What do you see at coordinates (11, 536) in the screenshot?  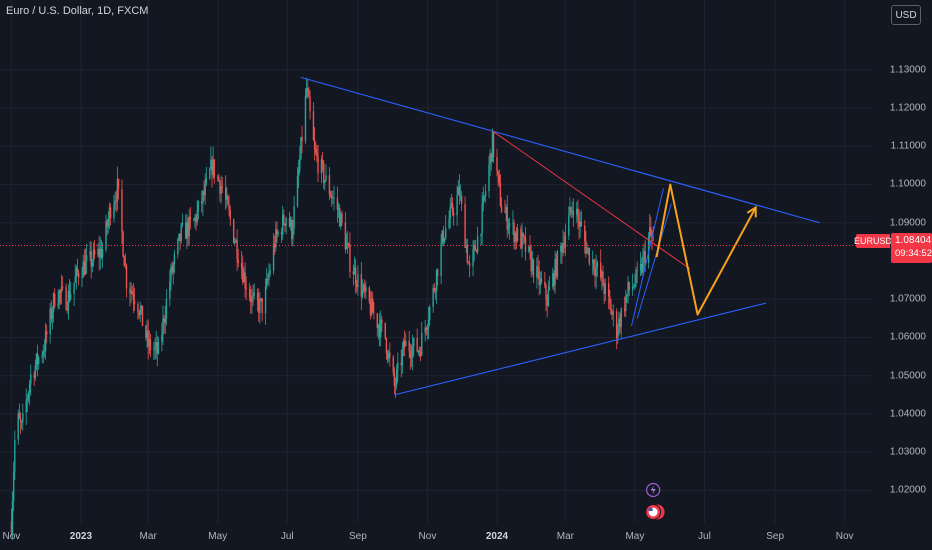 I see `x-tick-label: Nov` at bounding box center [11, 536].